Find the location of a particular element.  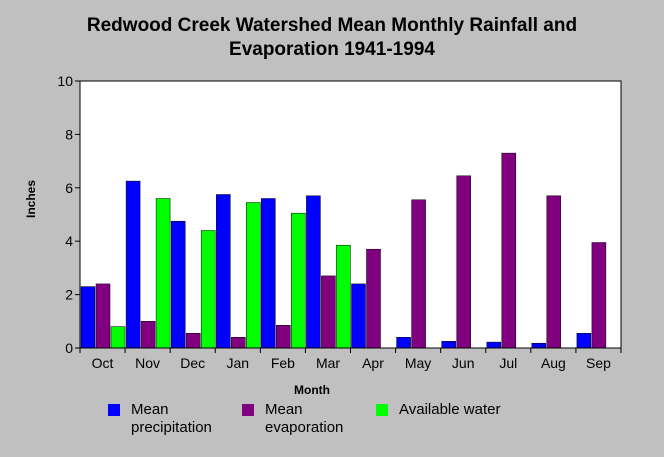

bar-mean-precipitation-may is located at coordinates (403, 343).